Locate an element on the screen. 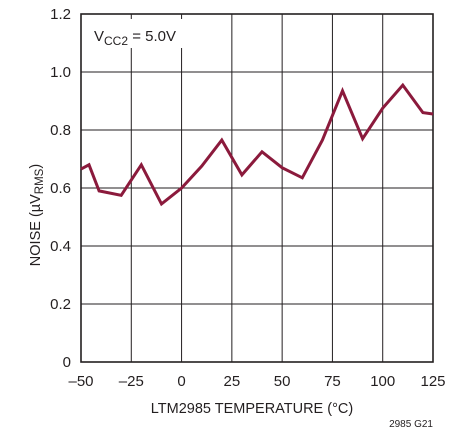 The width and height of the screenshot is (466, 433). x-tick-labels: –50 –25 0 25 50 75 100 125 is located at coordinates (256, 381).